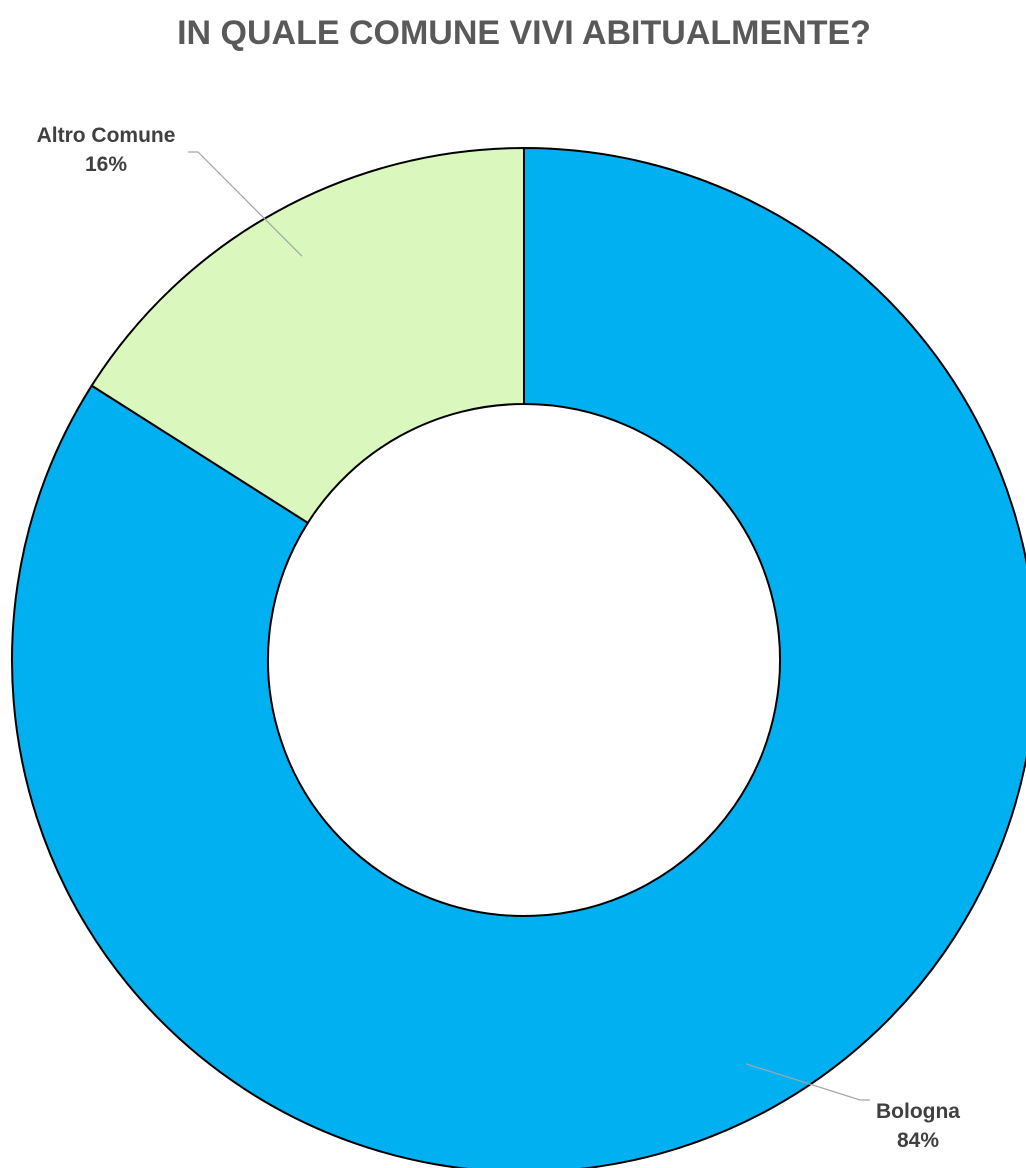 The height and width of the screenshot is (1168, 1026). What do you see at coordinates (918, 1140) in the screenshot?
I see `data-label-value: 84%` at bounding box center [918, 1140].